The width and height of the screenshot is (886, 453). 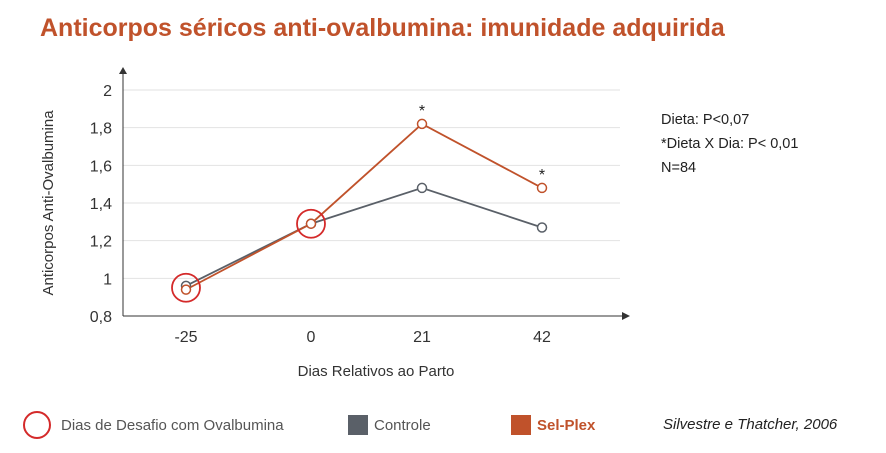 What do you see at coordinates (185, 337) in the screenshot?
I see `x-tick-label: -25` at bounding box center [185, 337].